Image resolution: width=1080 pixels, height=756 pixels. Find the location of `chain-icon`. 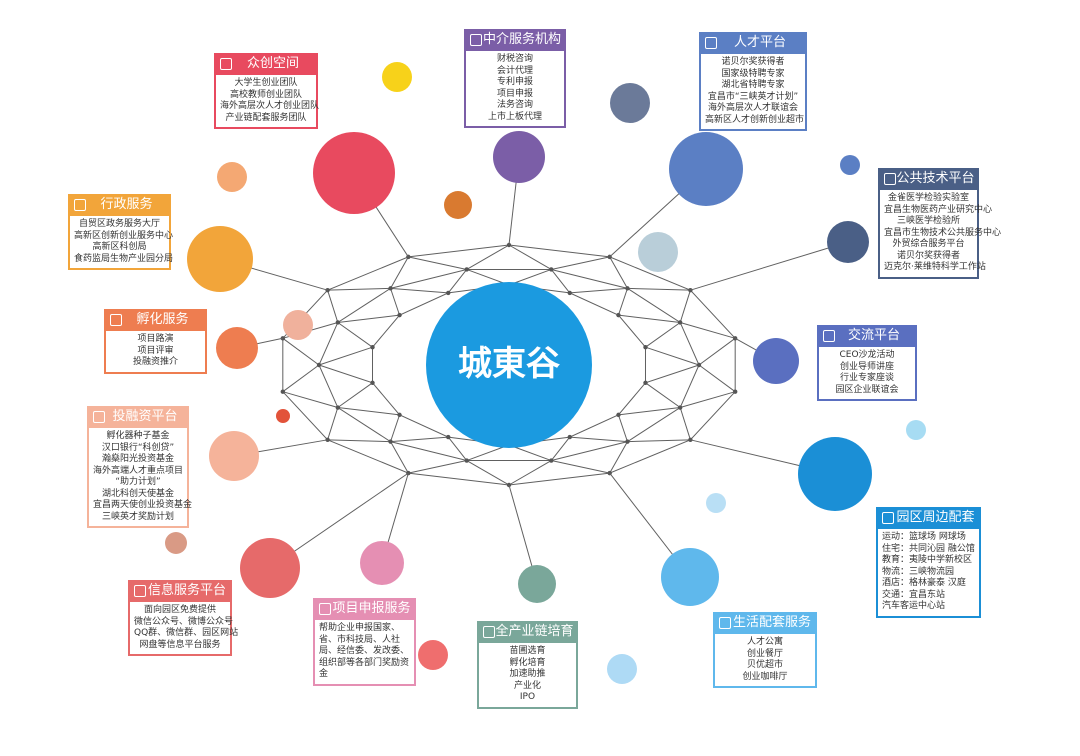

chain-icon is located at coordinates (489, 632).